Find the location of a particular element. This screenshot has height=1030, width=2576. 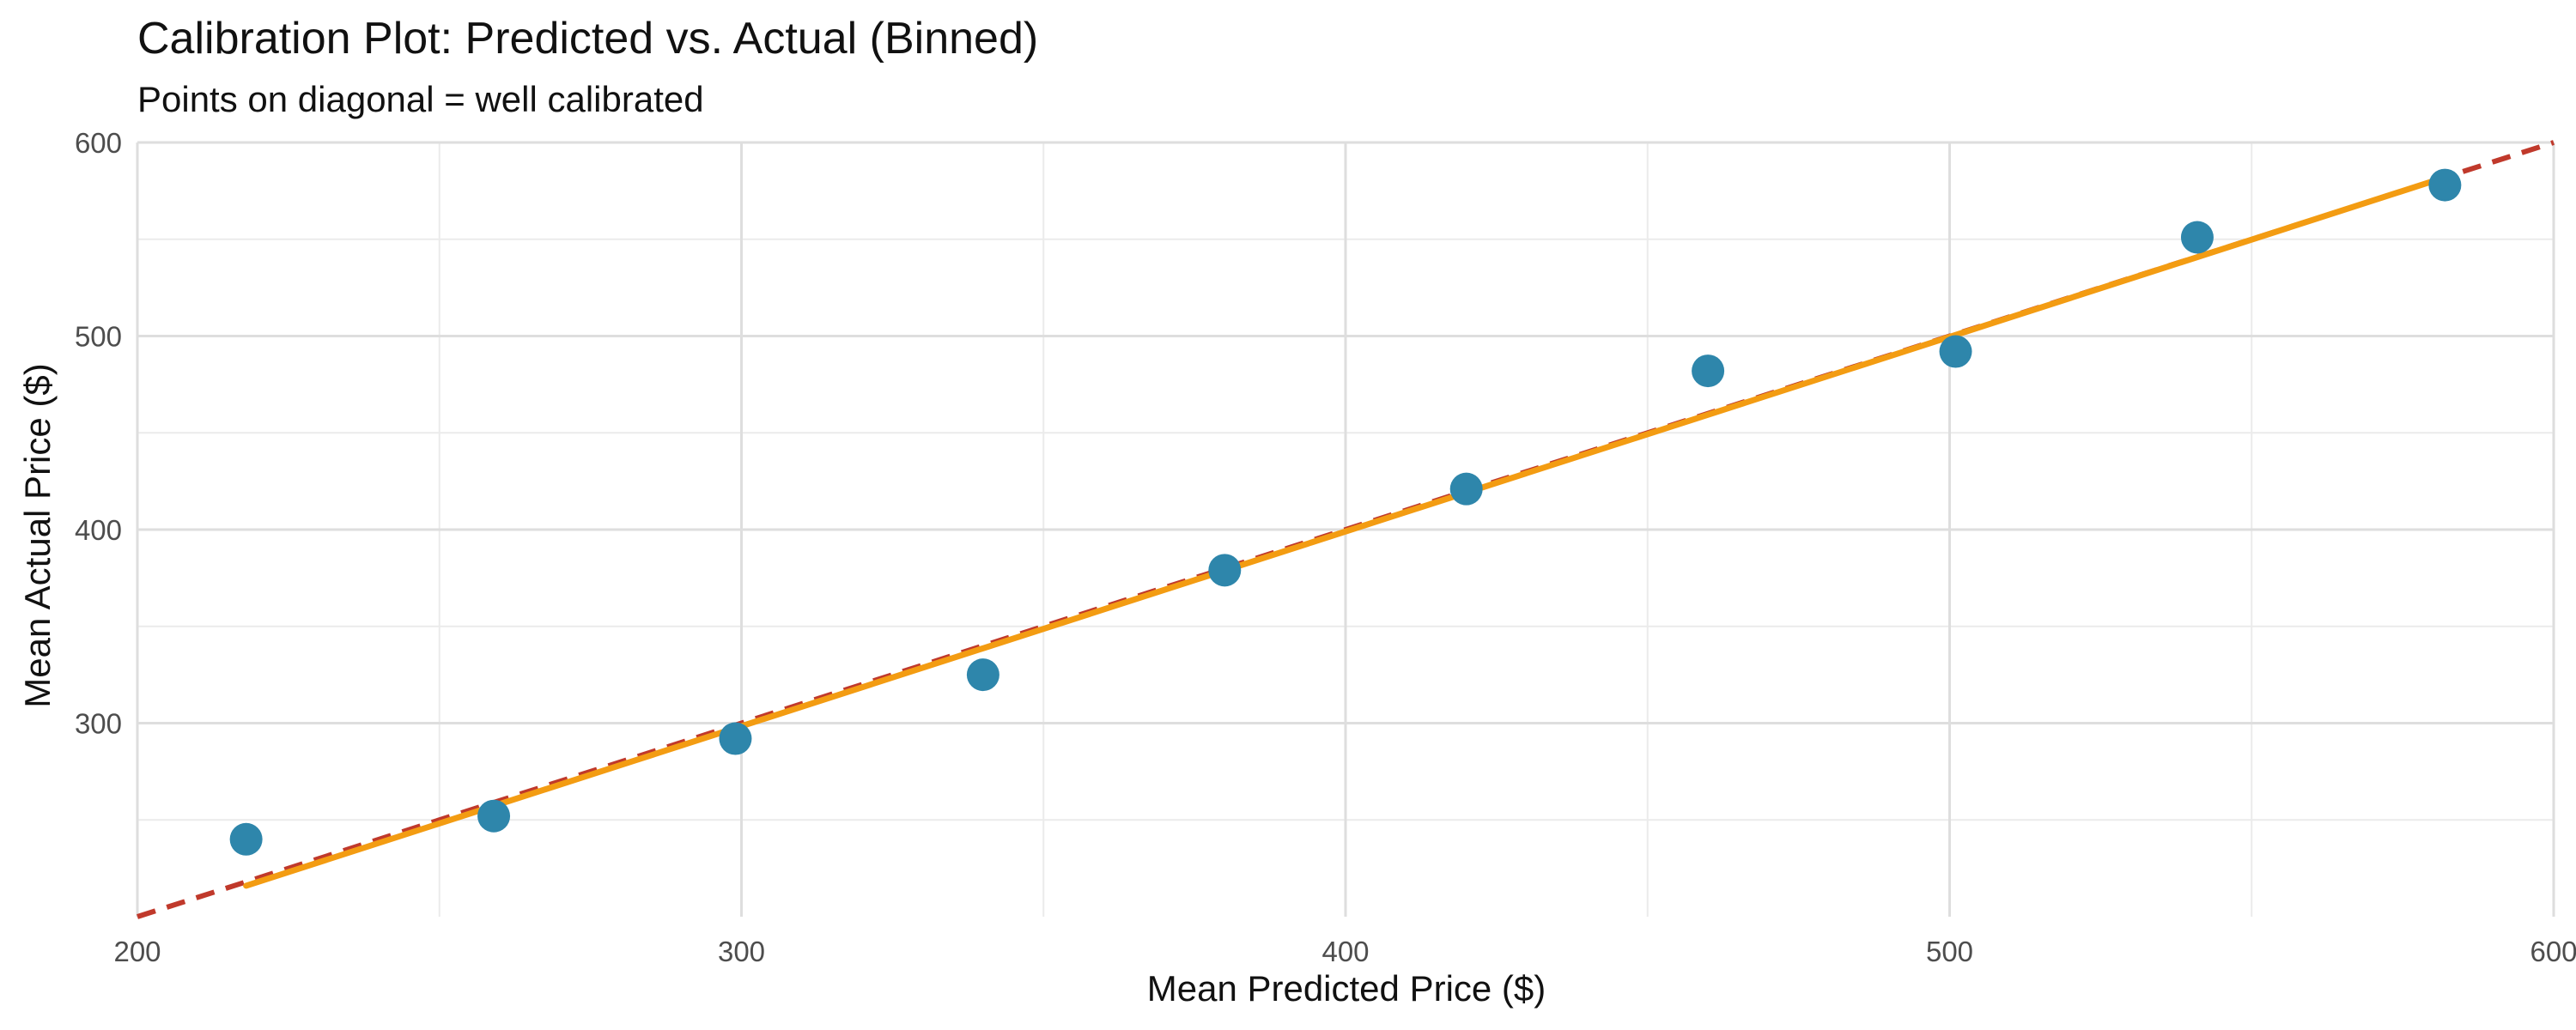

y-axis-label: Mean Actual Price ($) is located at coordinates (37, 535).